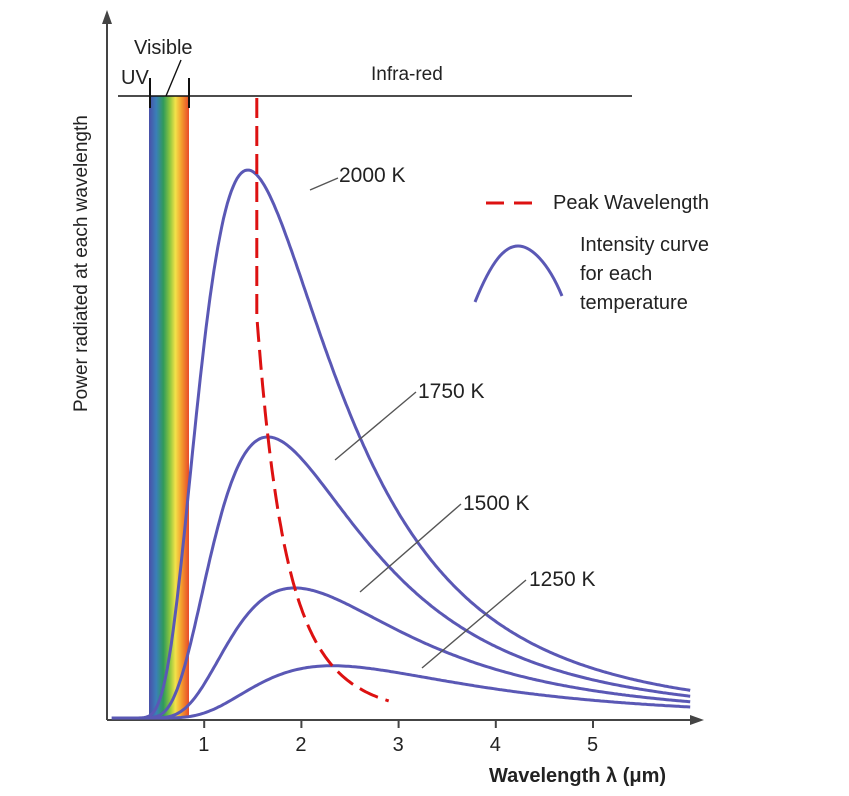 This screenshot has height=796, width=849. I want to click on curve-label-1500k: 1500 K, so click(496, 503).